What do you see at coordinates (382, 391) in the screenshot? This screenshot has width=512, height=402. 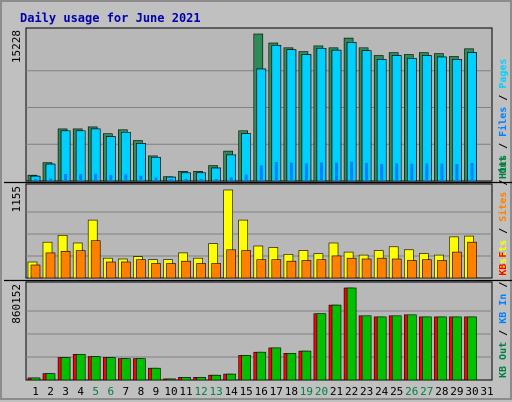 I see `x-tick-day-24: 24` at bounding box center [382, 391].